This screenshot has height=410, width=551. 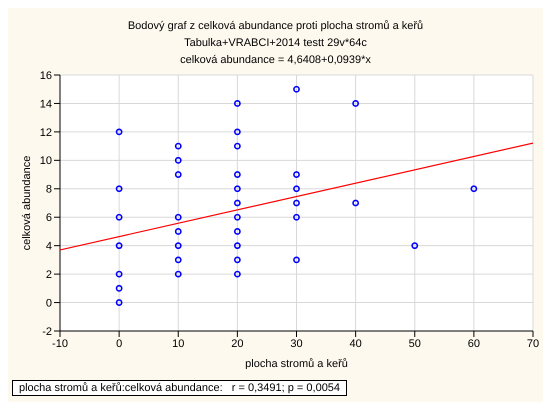 I want to click on y-tick-label: 6, so click(x=49, y=218).